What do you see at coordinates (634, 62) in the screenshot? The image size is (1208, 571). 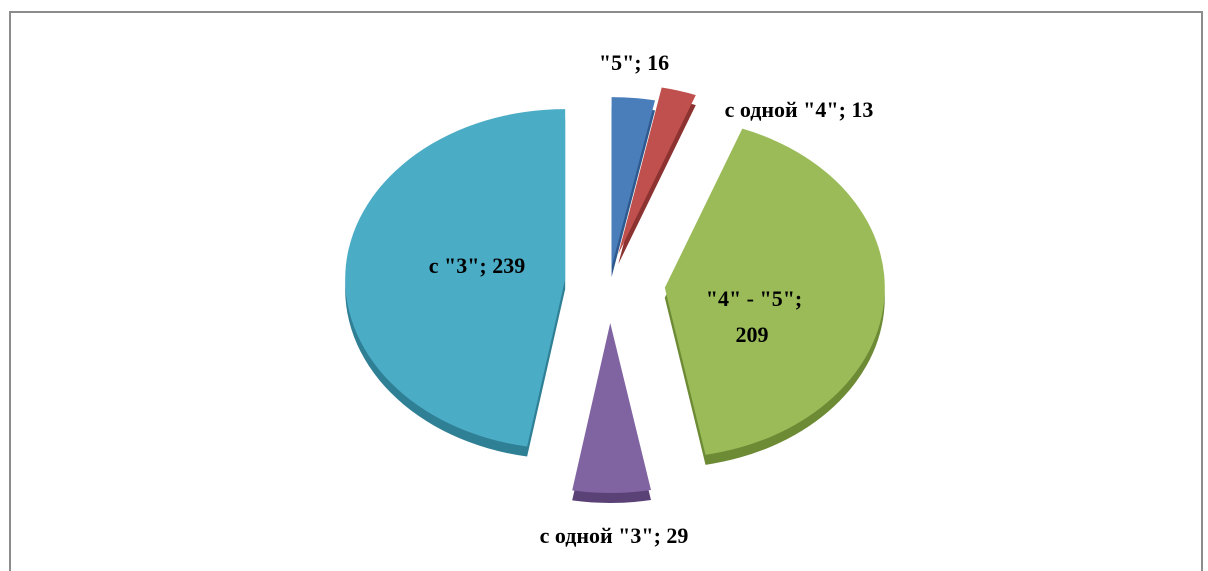 I see `data-label-5: "5"; 16` at bounding box center [634, 62].